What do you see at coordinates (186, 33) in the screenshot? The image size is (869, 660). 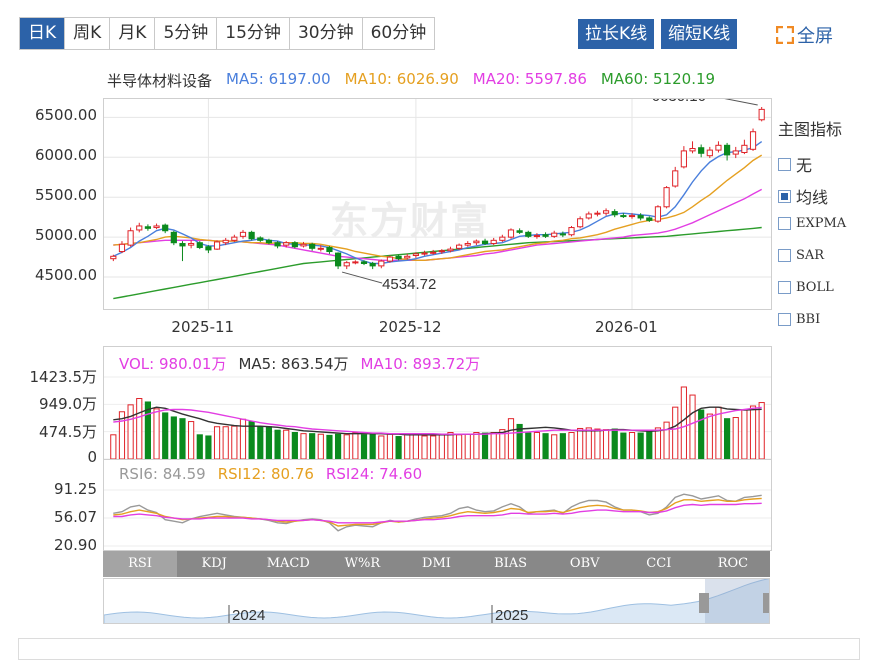 I see `tab-3: 5分钟` at bounding box center [186, 33].